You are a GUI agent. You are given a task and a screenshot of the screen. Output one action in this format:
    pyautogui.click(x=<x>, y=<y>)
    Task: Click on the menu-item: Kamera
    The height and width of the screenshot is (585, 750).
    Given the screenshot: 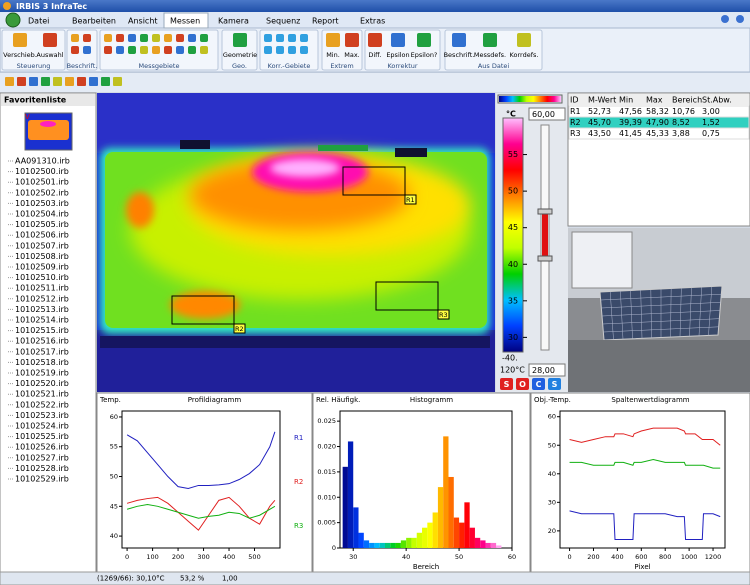 What is the action you would take?
    pyautogui.click(x=233, y=21)
    